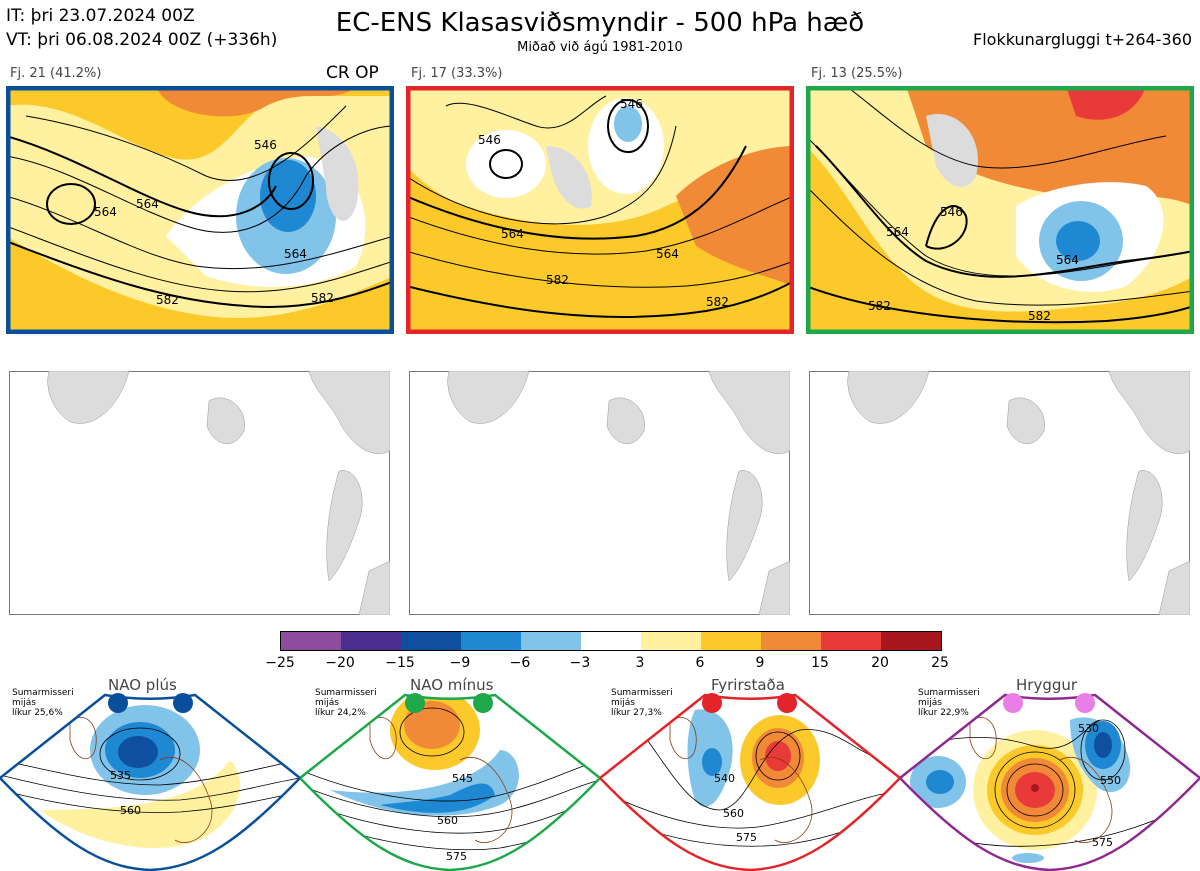 The width and height of the screenshot is (1200, 871). Describe the element at coordinates (600, 47) in the screenshot. I see `page-subtitle: Miðað við ágú 1981-2010` at that location.